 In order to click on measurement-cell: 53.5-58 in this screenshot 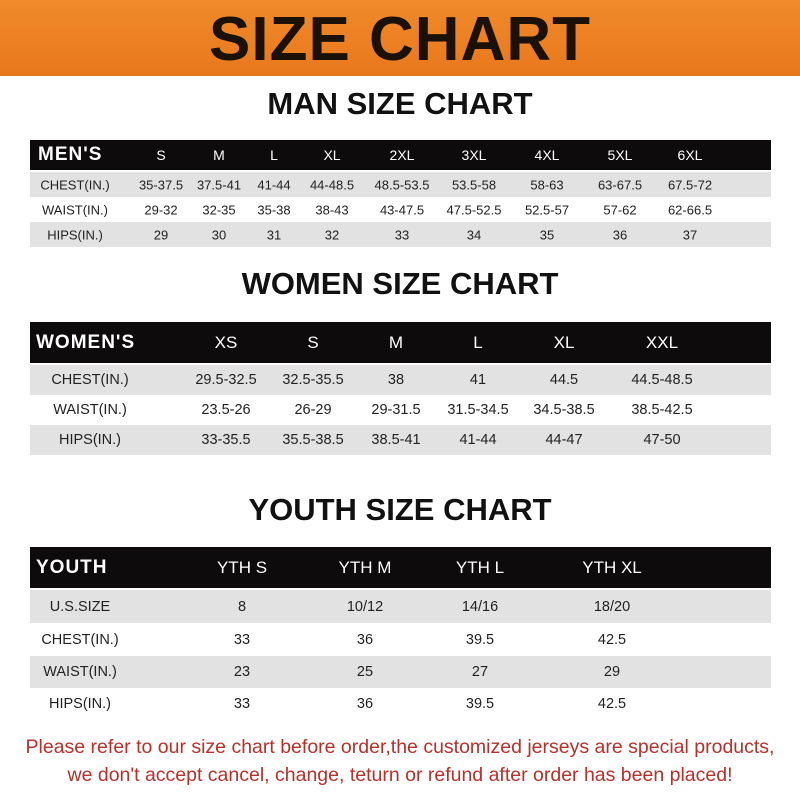, I will do `click(474, 184)`.